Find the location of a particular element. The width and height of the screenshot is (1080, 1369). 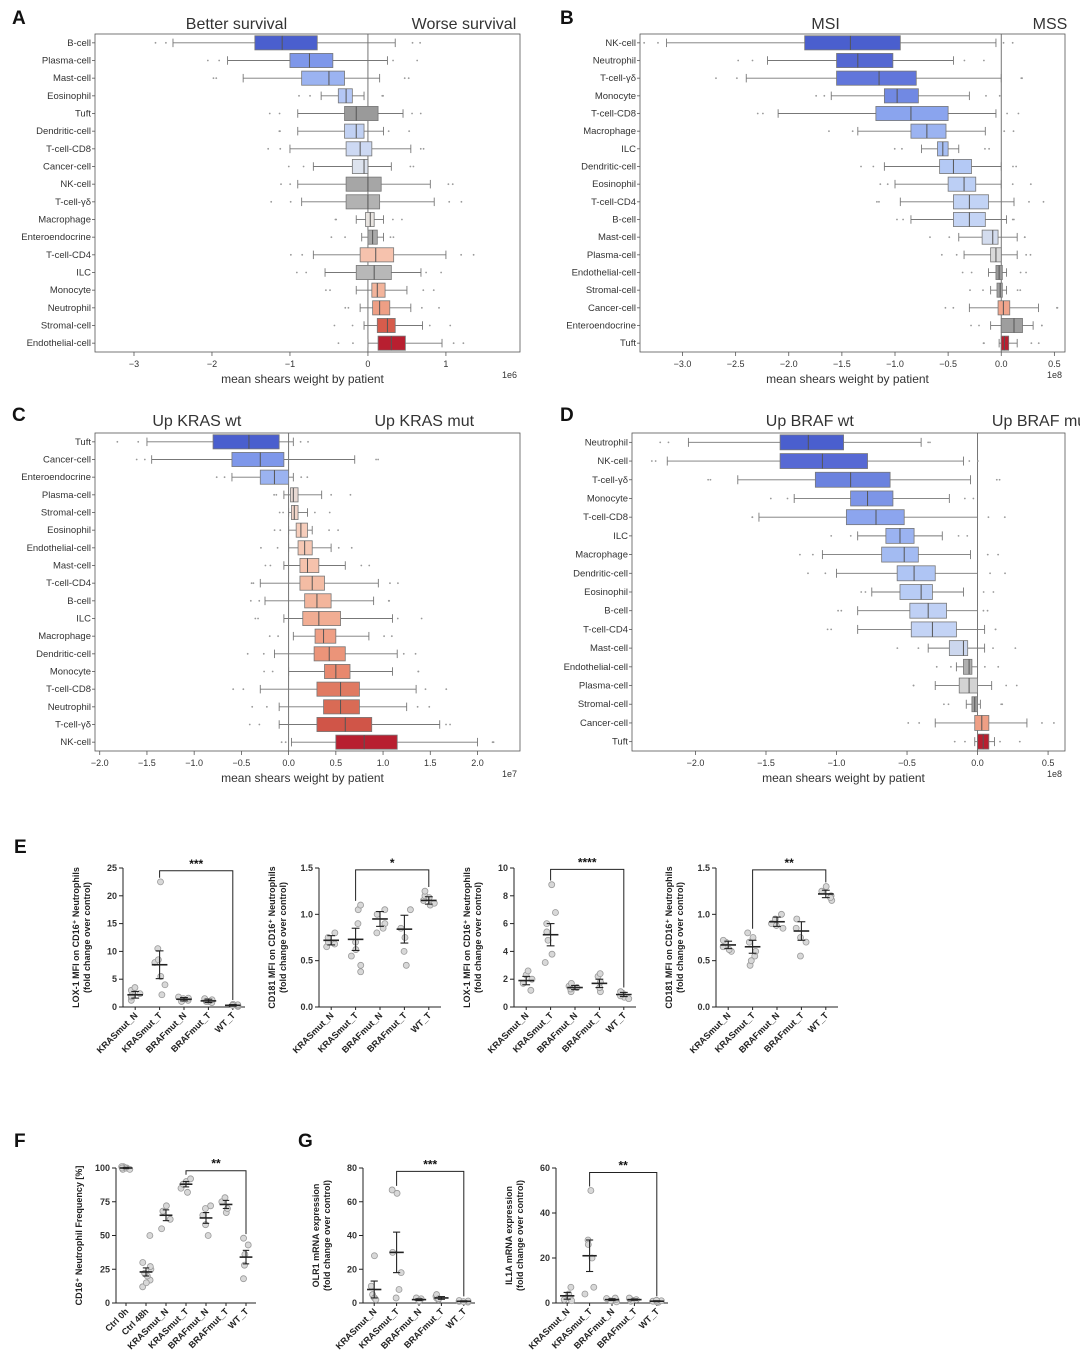

y-tick-label: 20 is located at coordinates (352, 1269).